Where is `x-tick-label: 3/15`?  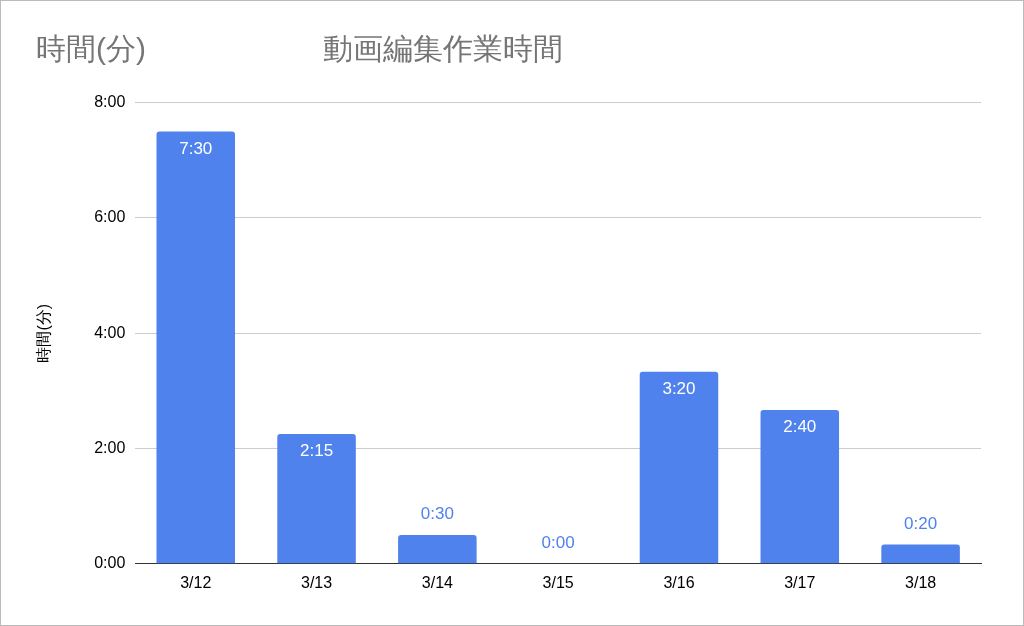 x-tick-label: 3/15 is located at coordinates (558, 582).